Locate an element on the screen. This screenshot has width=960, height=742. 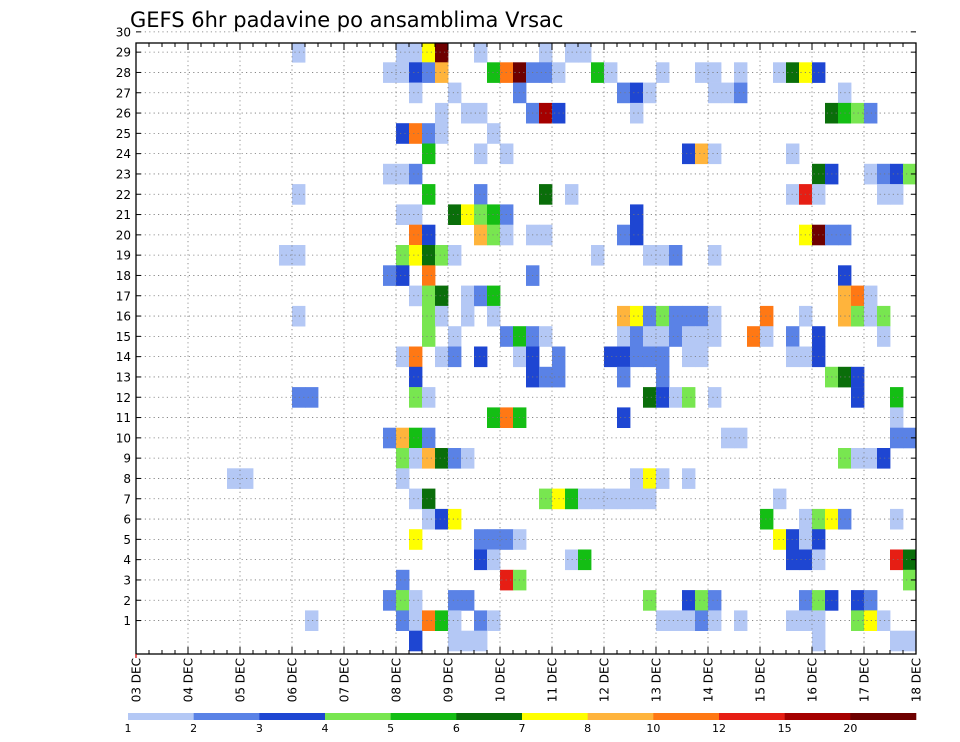
y-tick-label: 18 is located at coordinates (123, 276).